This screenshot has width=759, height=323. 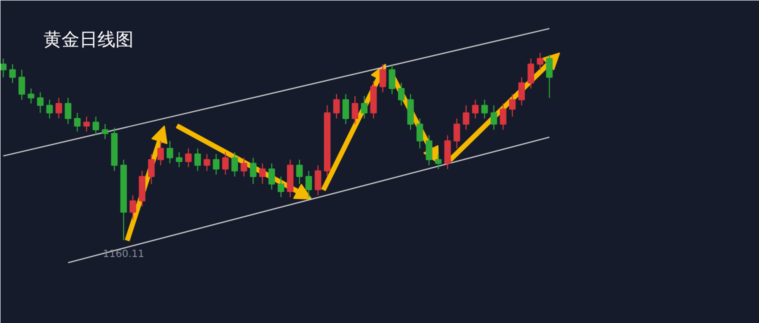 I want to click on annotation: 1160.11, so click(x=123, y=254).